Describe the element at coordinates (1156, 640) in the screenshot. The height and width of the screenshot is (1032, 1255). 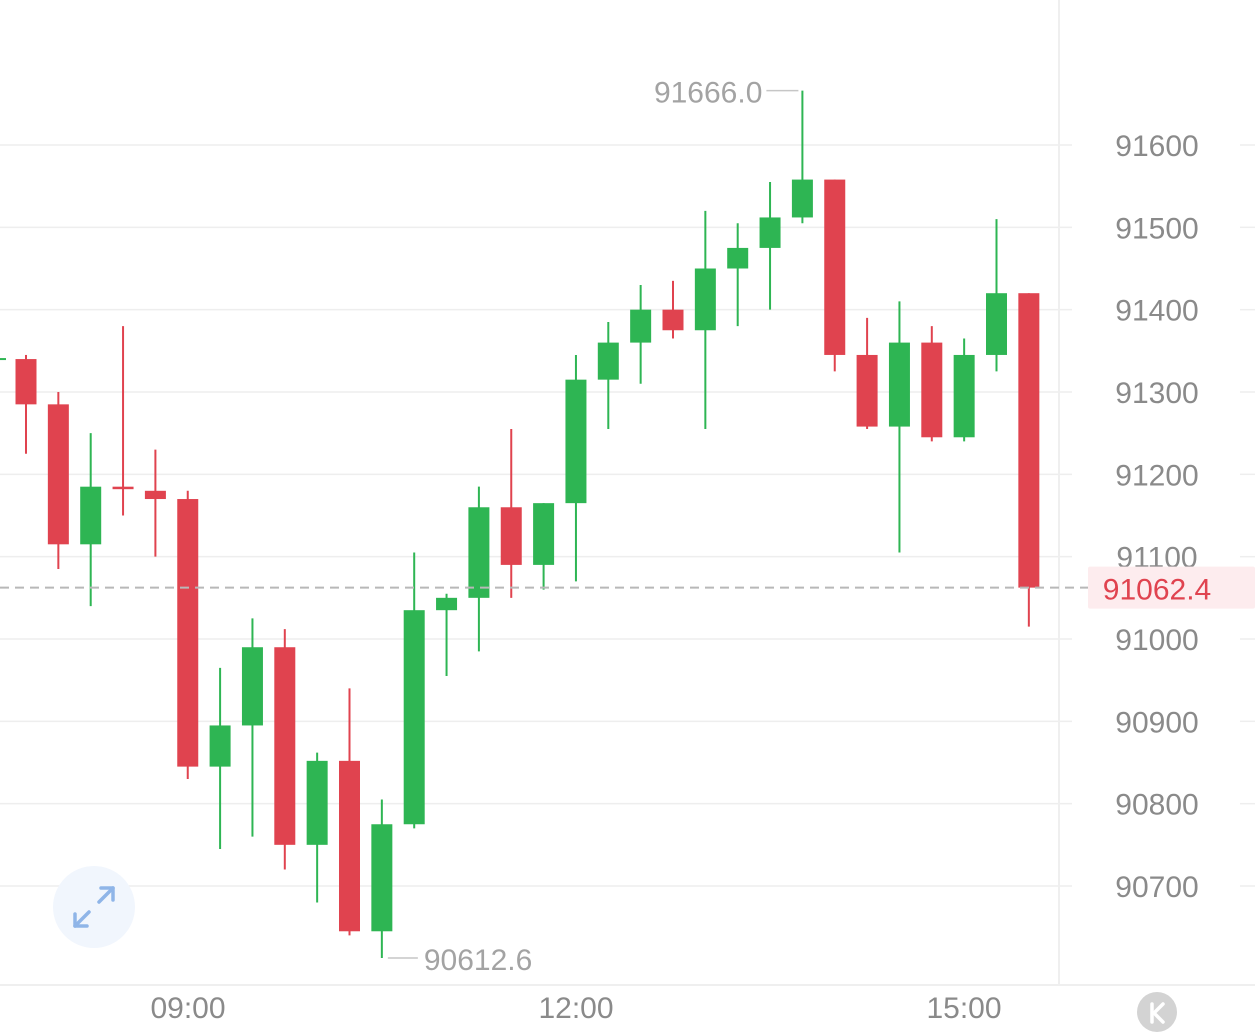
I see `y-tick-label: 91000` at that location.